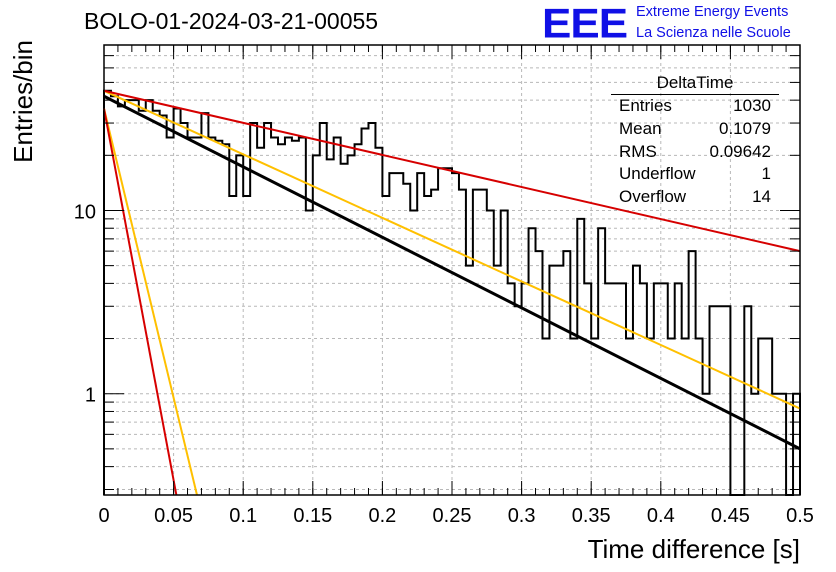  I want to click on stats-row-mean: Mean 0.1079, so click(695, 129).